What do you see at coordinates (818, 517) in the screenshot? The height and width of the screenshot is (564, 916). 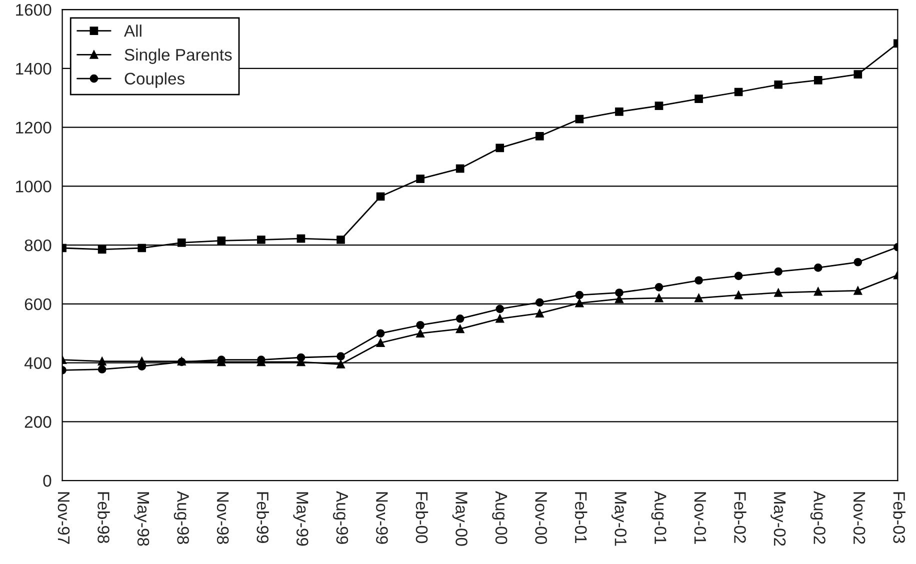 I see `x-tick-label: Aug-02` at bounding box center [818, 517].